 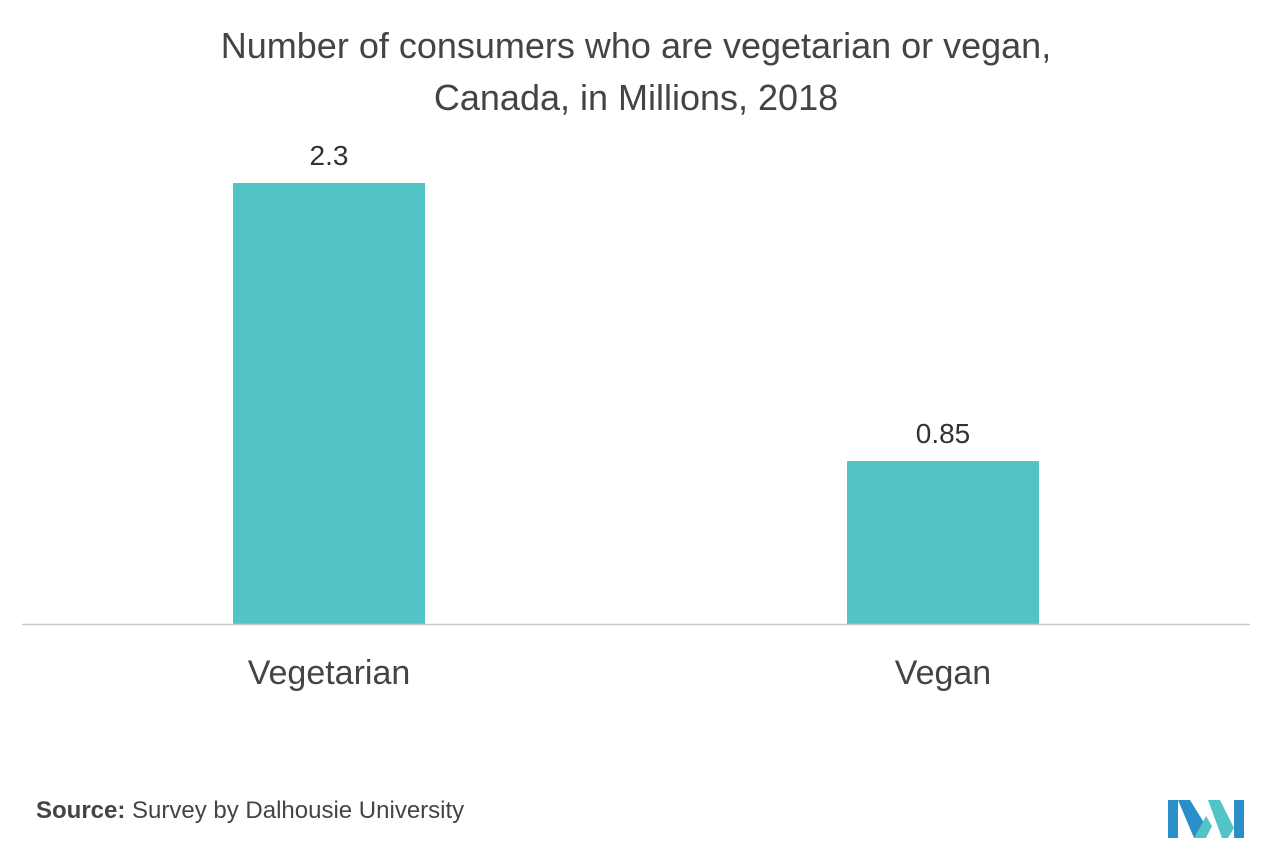 What do you see at coordinates (81, 810) in the screenshot?
I see `source-label: Source:` at bounding box center [81, 810].